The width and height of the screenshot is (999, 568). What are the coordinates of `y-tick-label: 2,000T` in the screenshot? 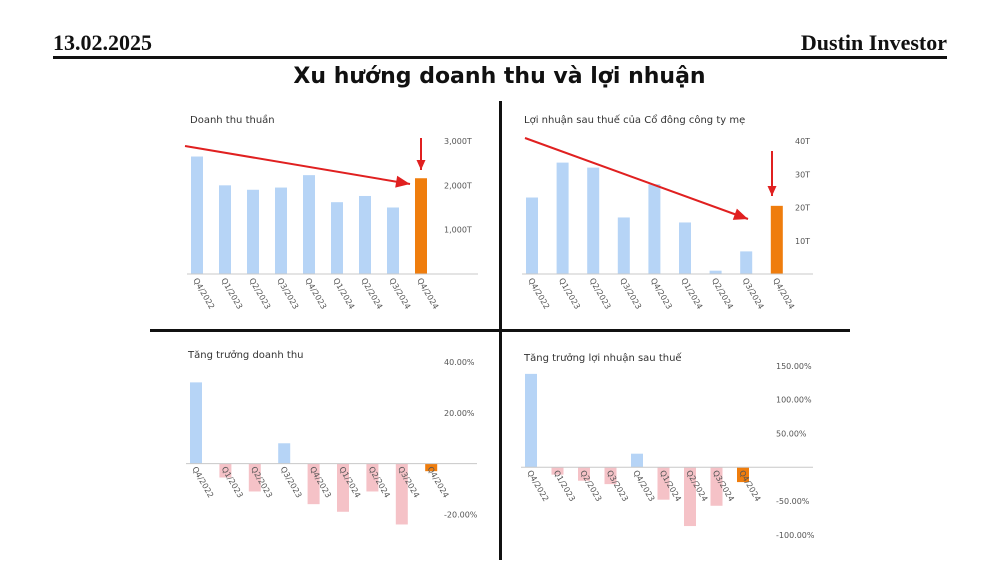 It's located at (458, 185).